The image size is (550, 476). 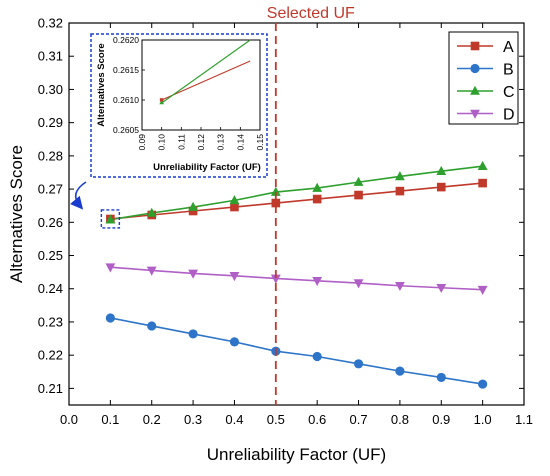 What do you see at coordinates (16, 214) in the screenshot?
I see `y-axis-label: Alternatives Score` at bounding box center [16, 214].